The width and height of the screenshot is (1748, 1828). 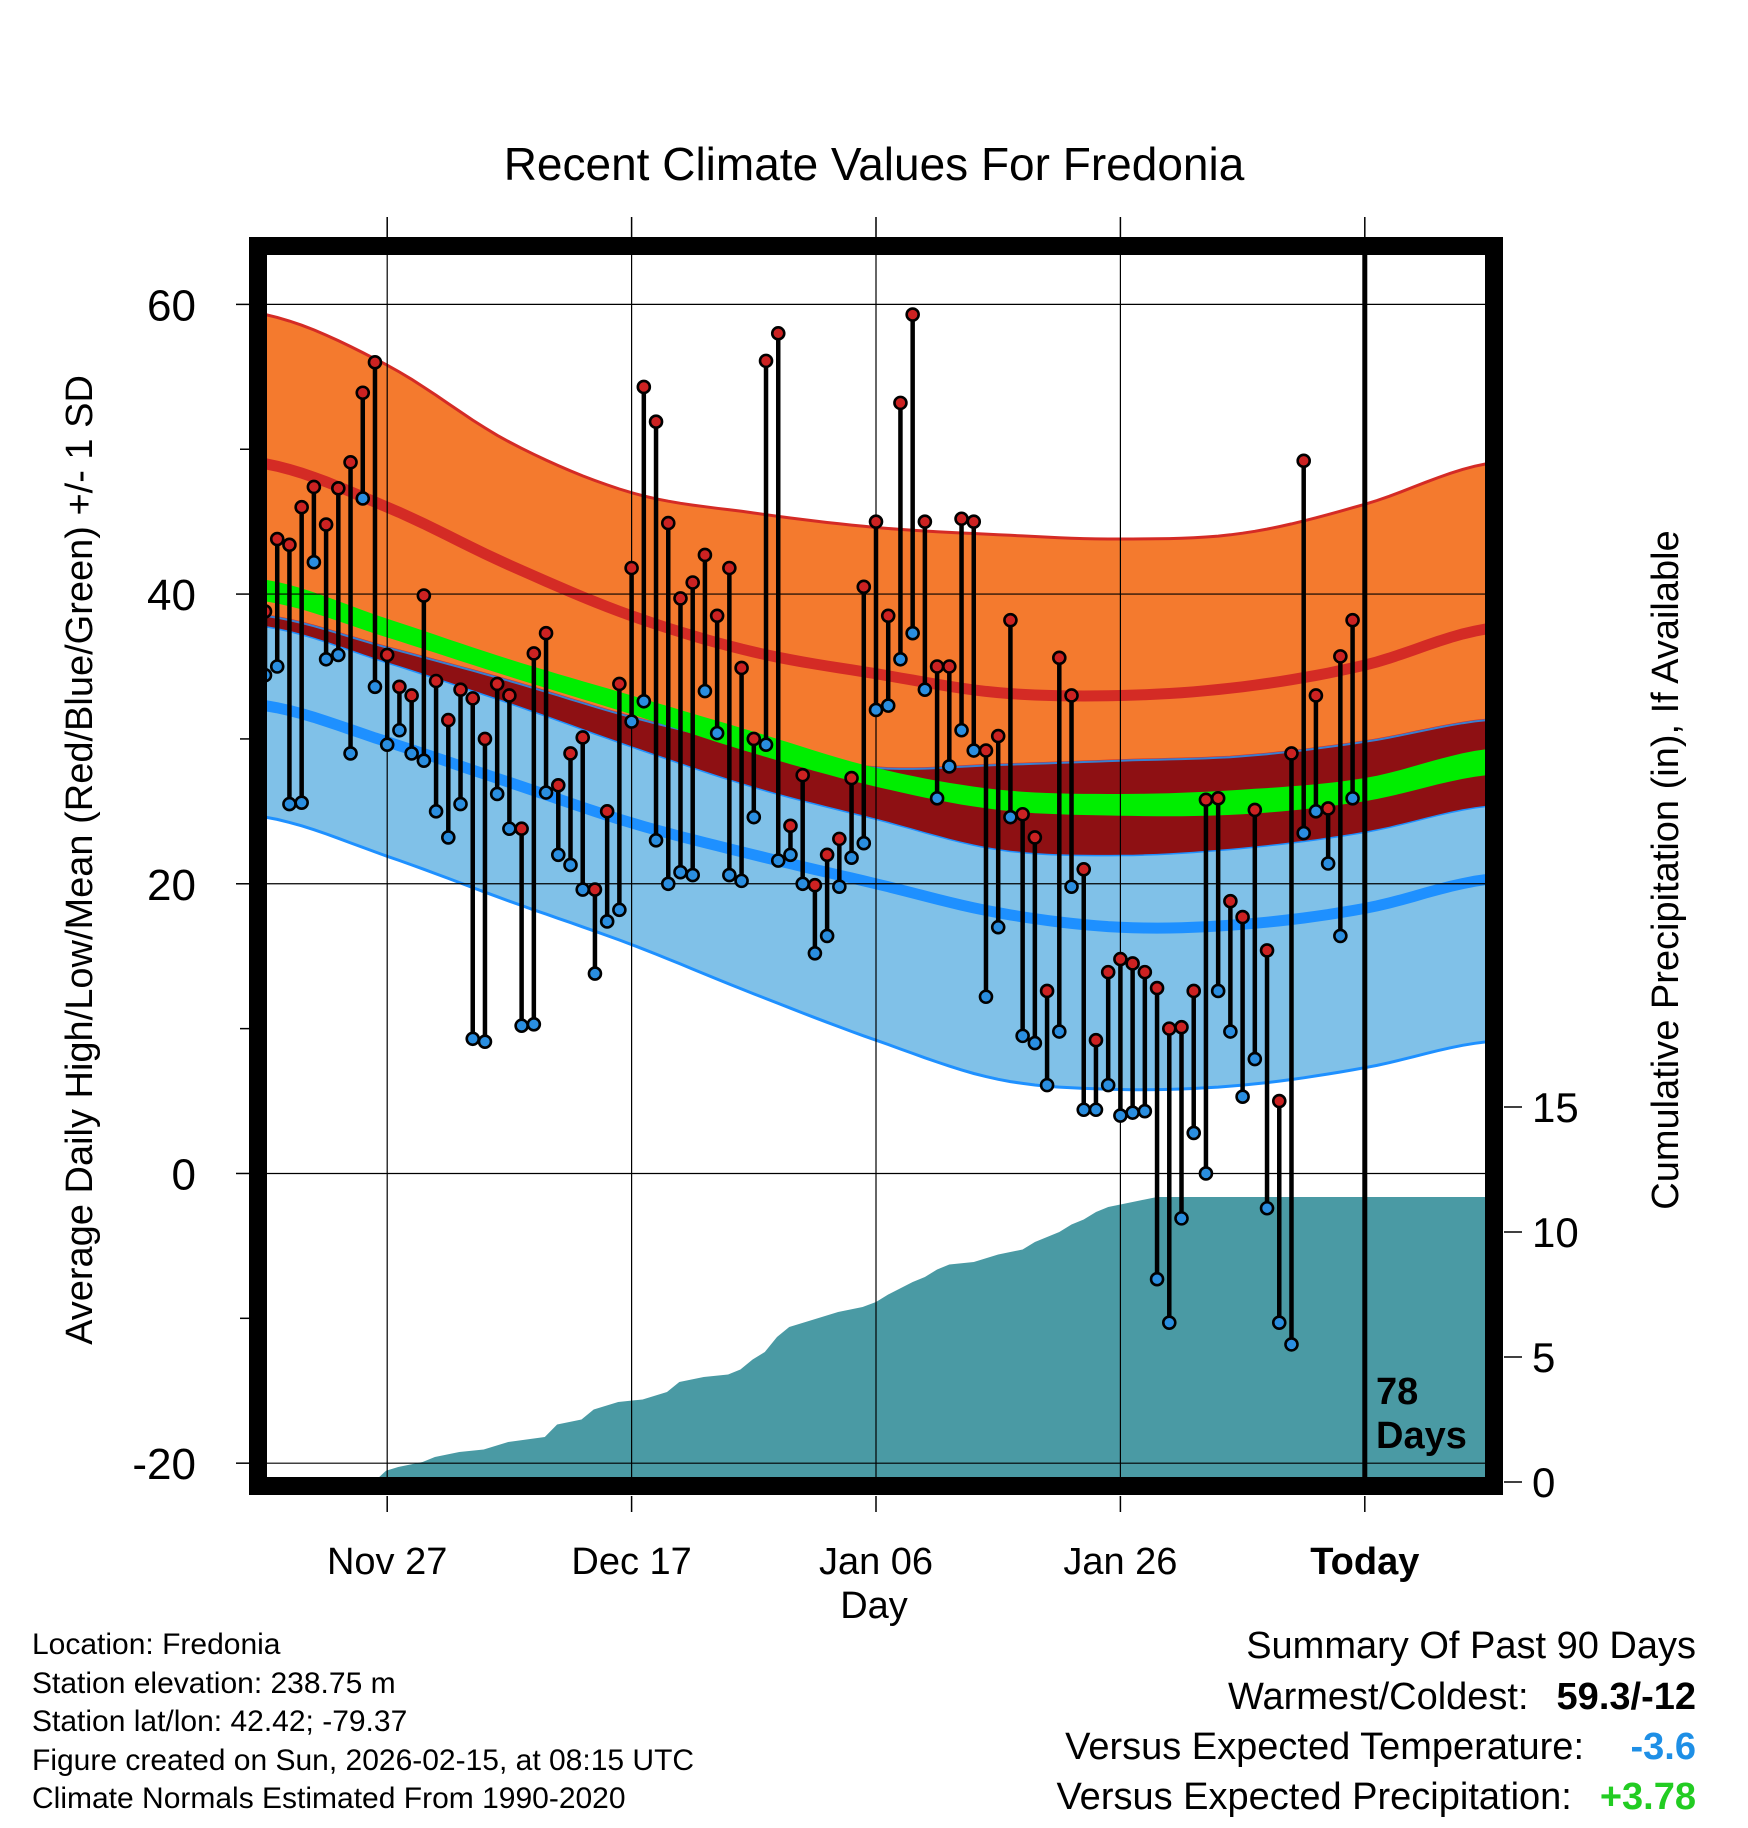 What do you see at coordinates (1543, 1357) in the screenshot?
I see `y2-tick-label: 5` at bounding box center [1543, 1357].